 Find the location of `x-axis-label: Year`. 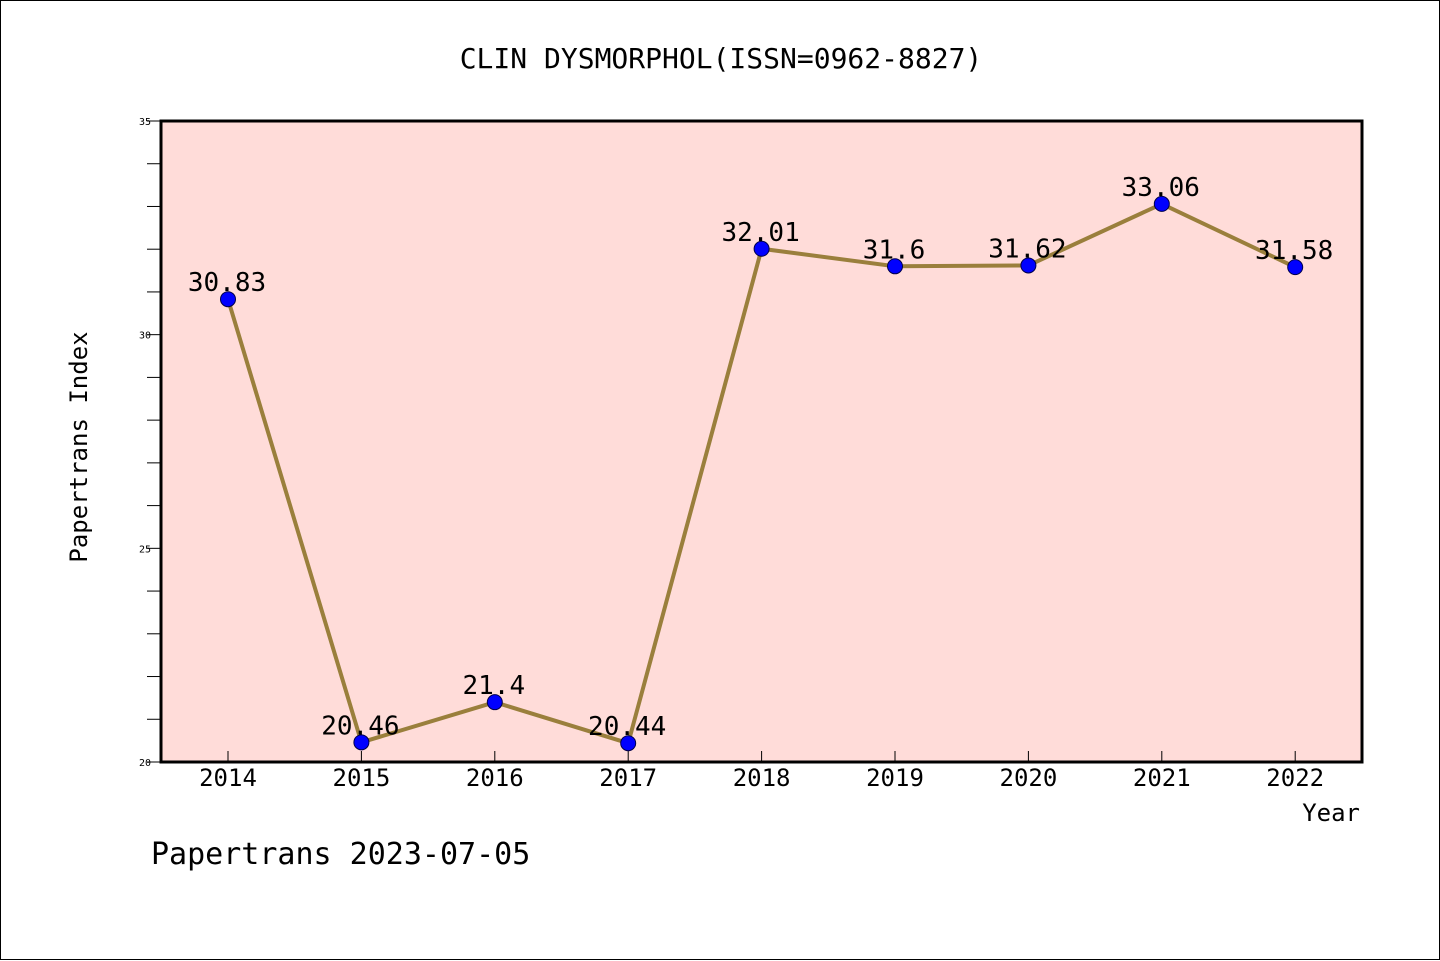

x-axis-label: Year is located at coordinates (1331, 813).